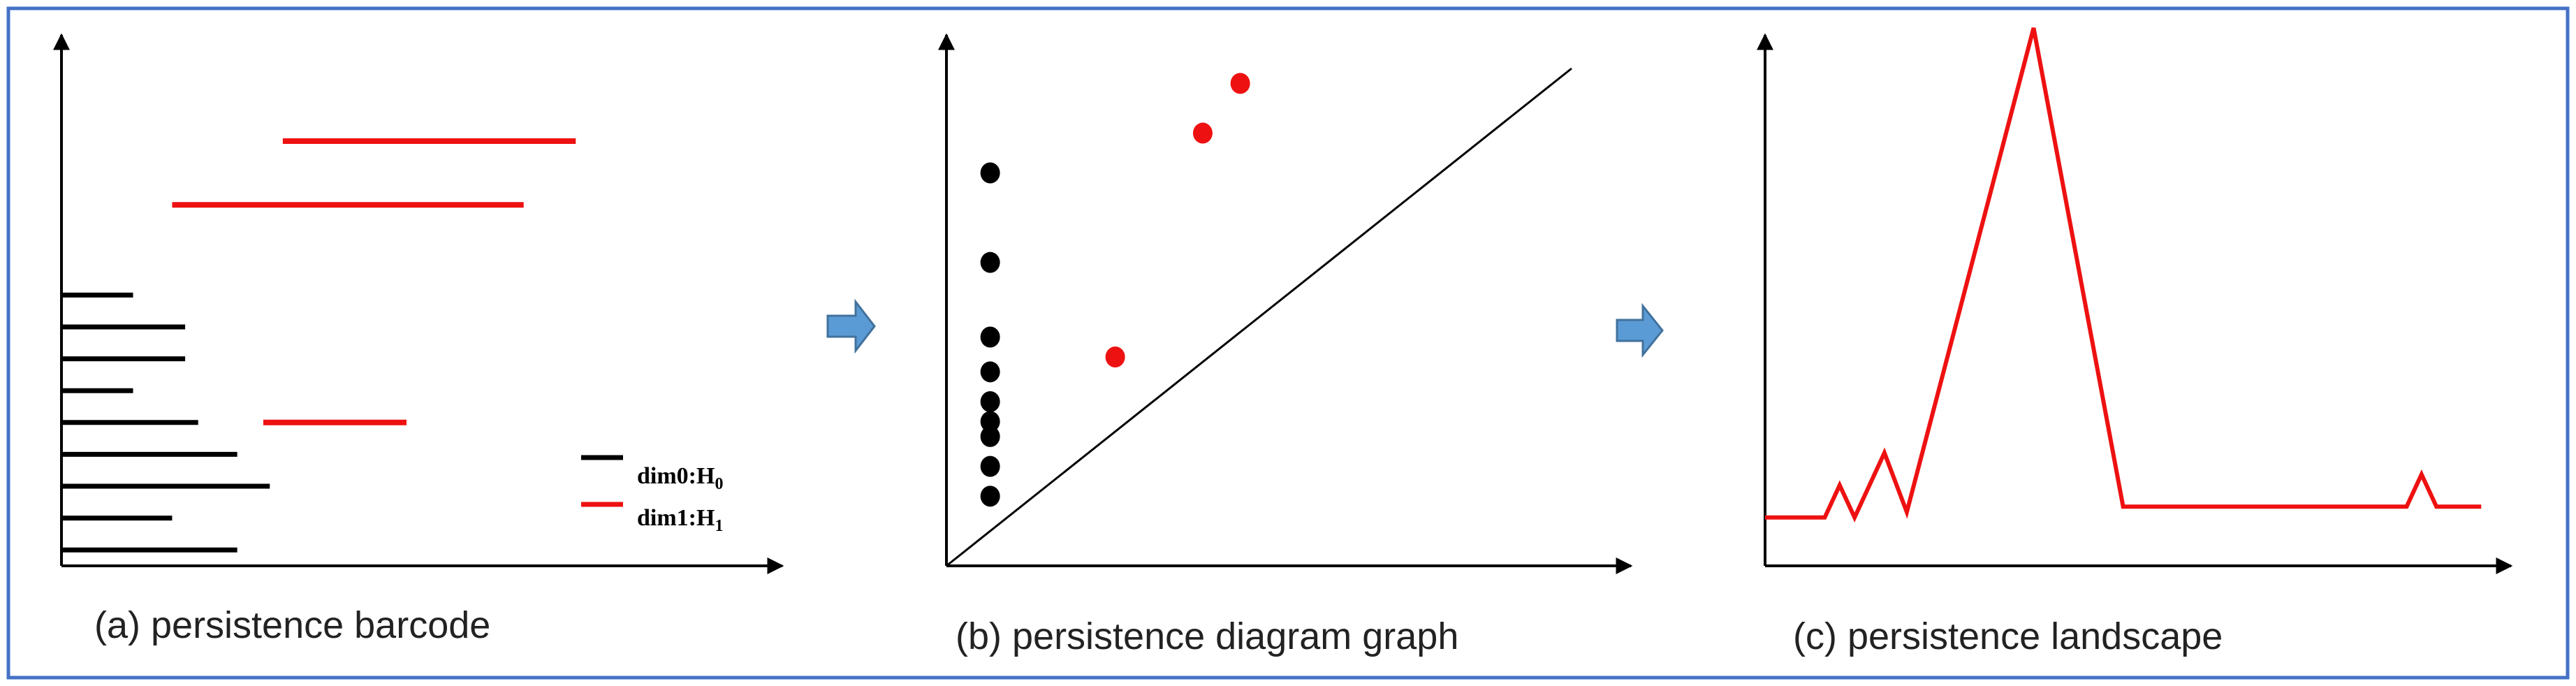 This screenshot has width=2576, height=686. I want to click on panel-a-caption: (a) persistence barcode, so click(292, 625).